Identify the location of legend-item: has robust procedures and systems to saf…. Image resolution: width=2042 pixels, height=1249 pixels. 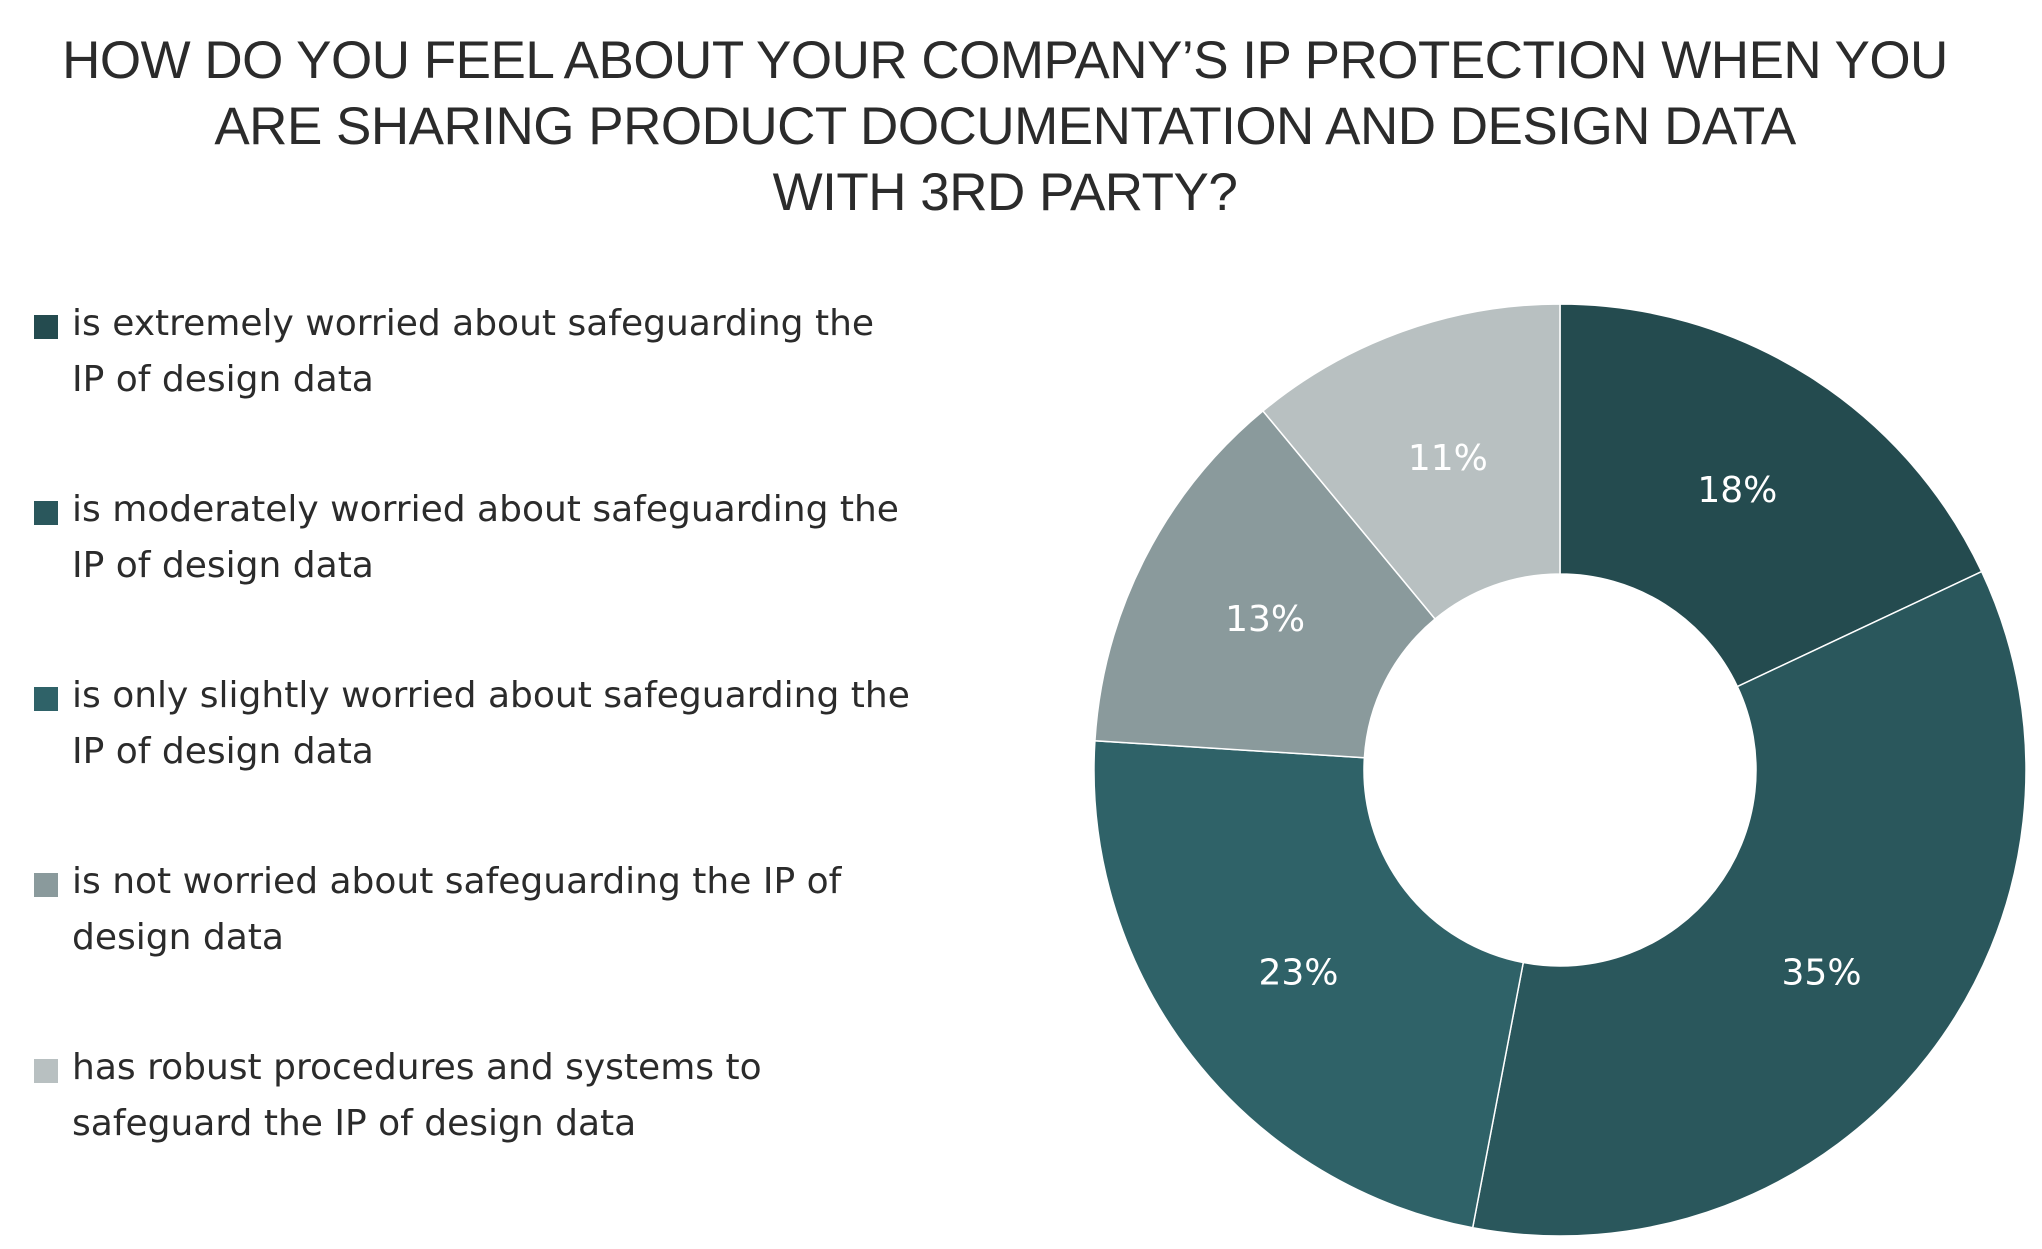
(472, 1133).